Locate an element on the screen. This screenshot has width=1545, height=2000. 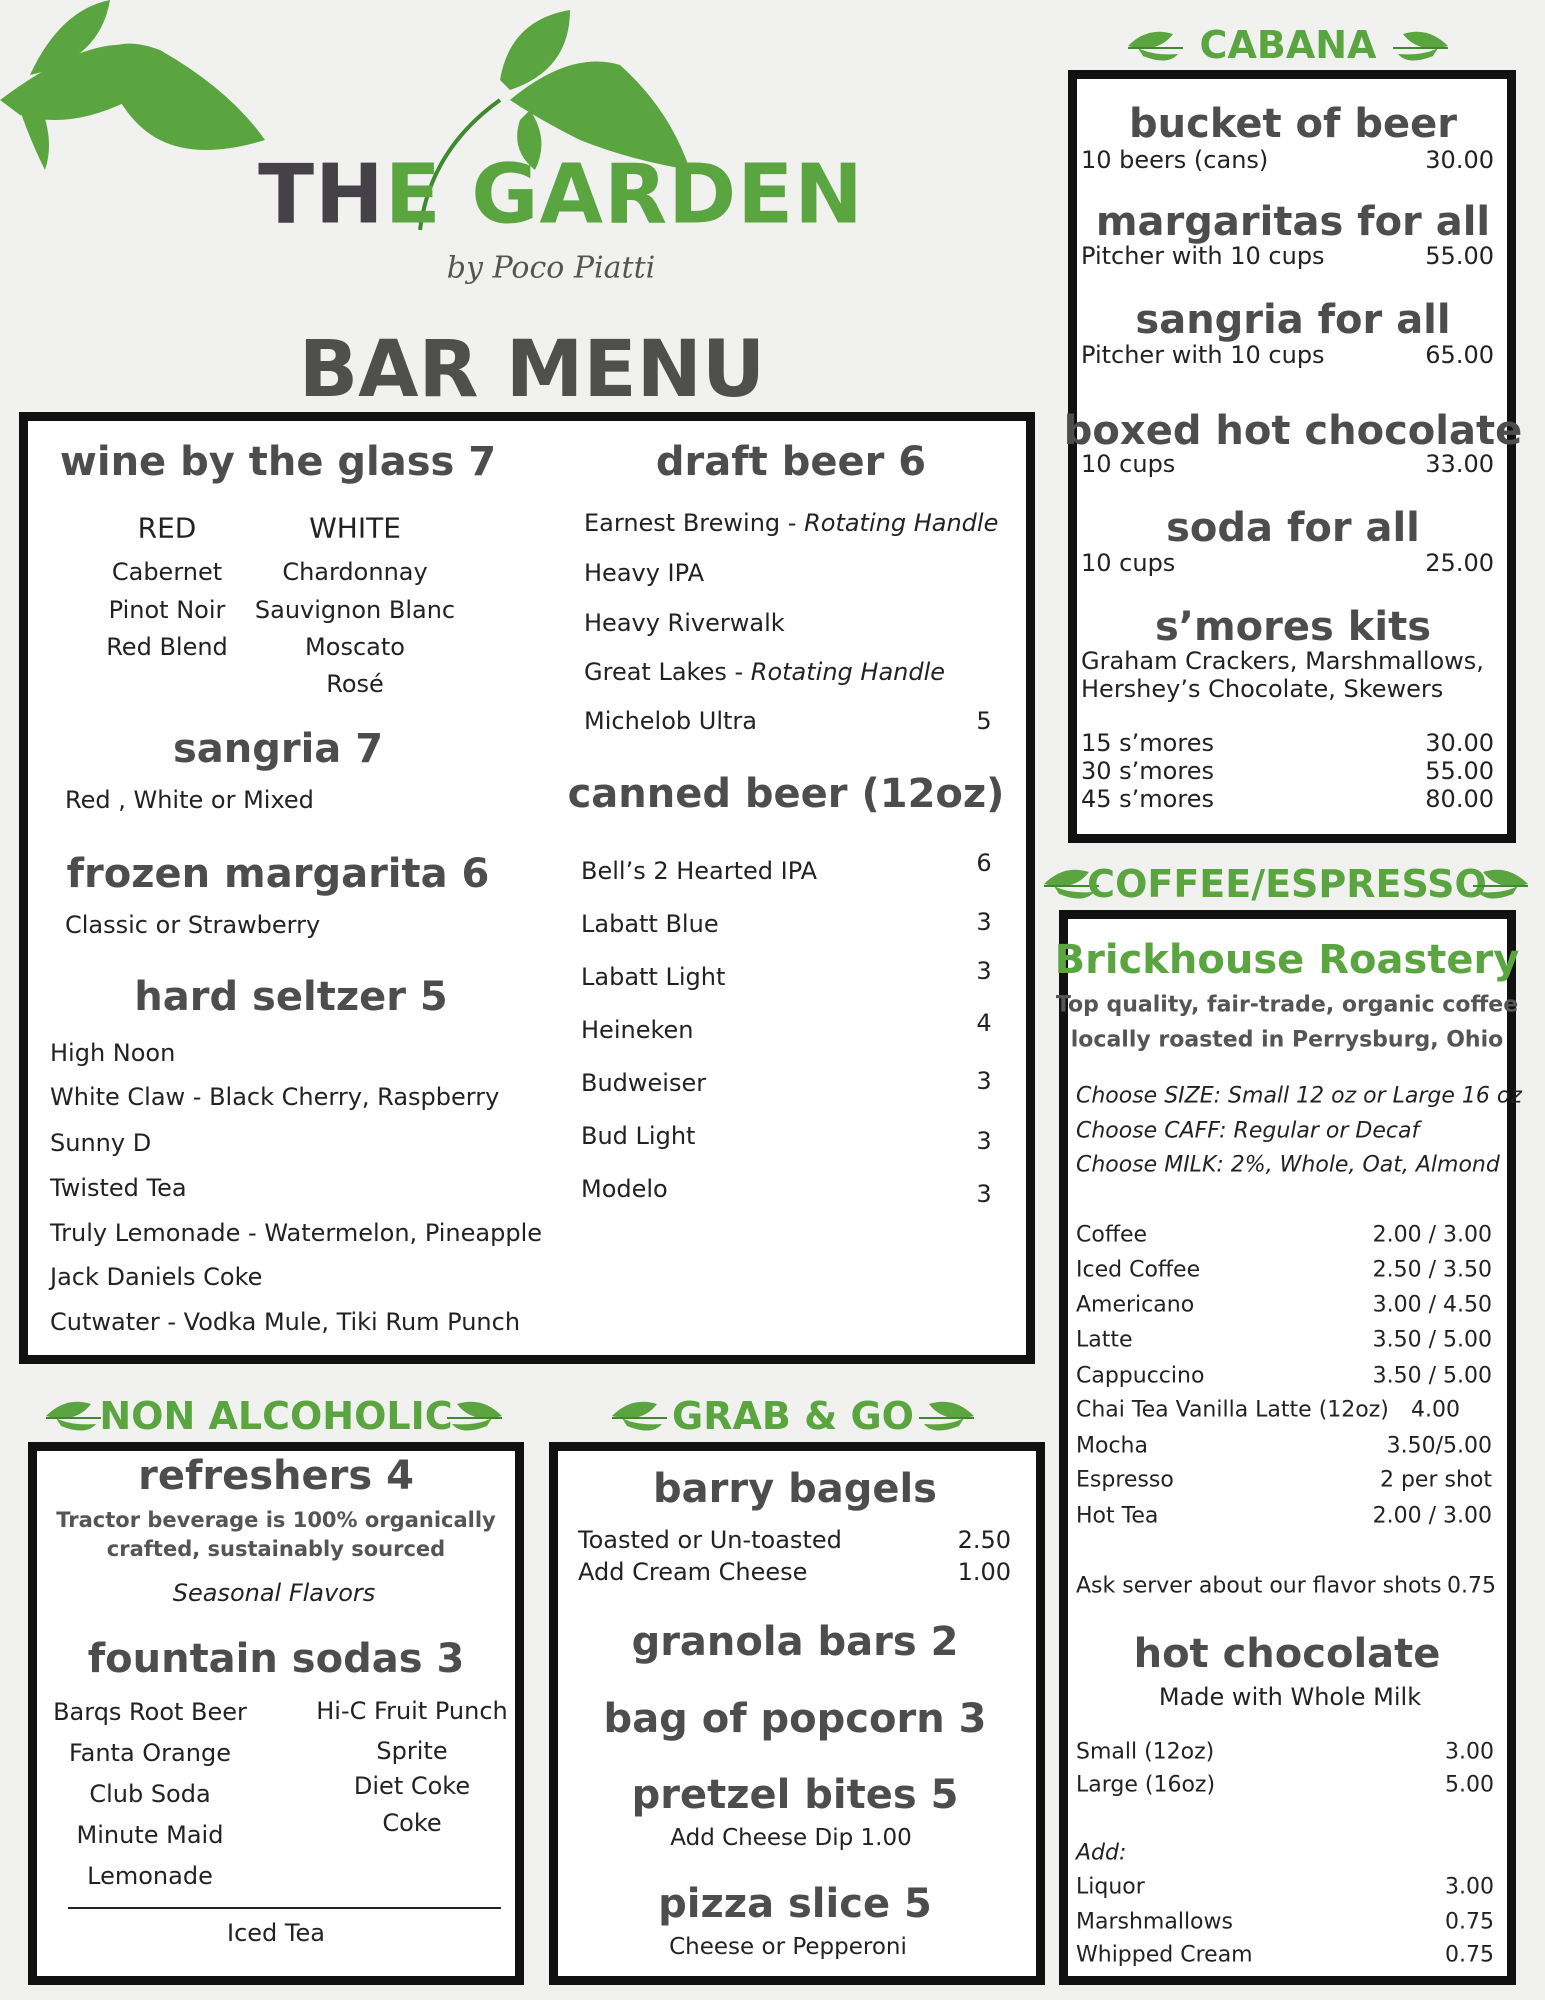
leaf-branch-center-icon is located at coordinates (554, 120).